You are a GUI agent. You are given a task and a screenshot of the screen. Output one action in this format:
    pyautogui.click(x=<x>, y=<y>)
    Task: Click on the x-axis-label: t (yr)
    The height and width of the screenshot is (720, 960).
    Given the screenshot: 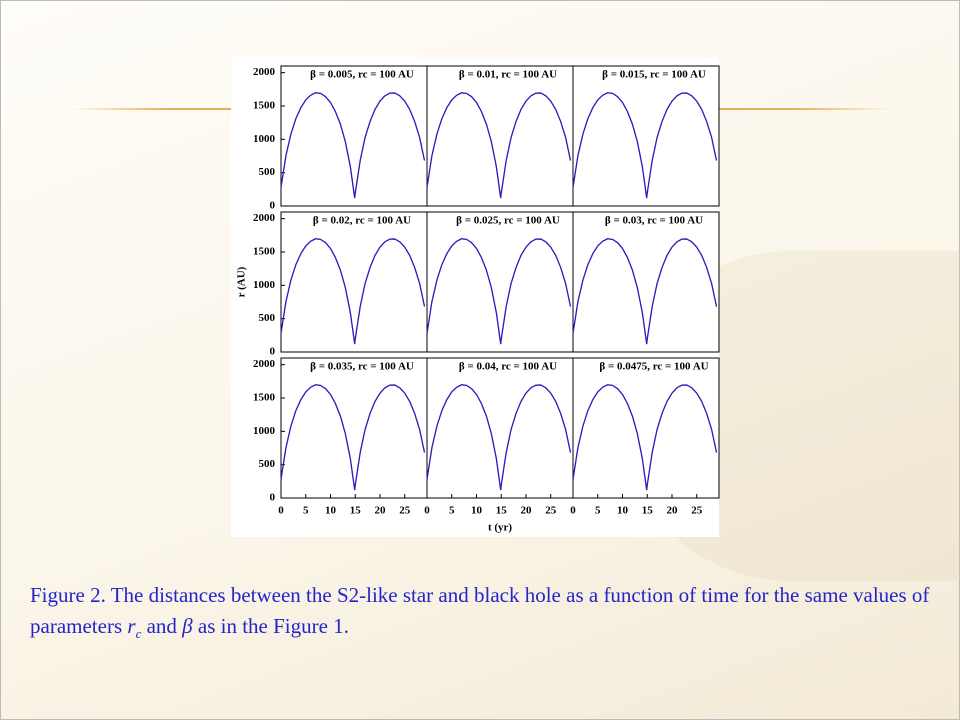 What is the action you would take?
    pyautogui.click(x=500, y=528)
    